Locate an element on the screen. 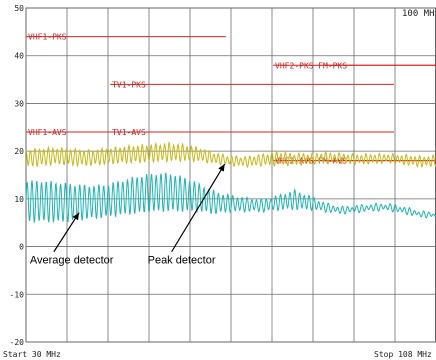  y-tick-label: -10 is located at coordinates (17, 294).